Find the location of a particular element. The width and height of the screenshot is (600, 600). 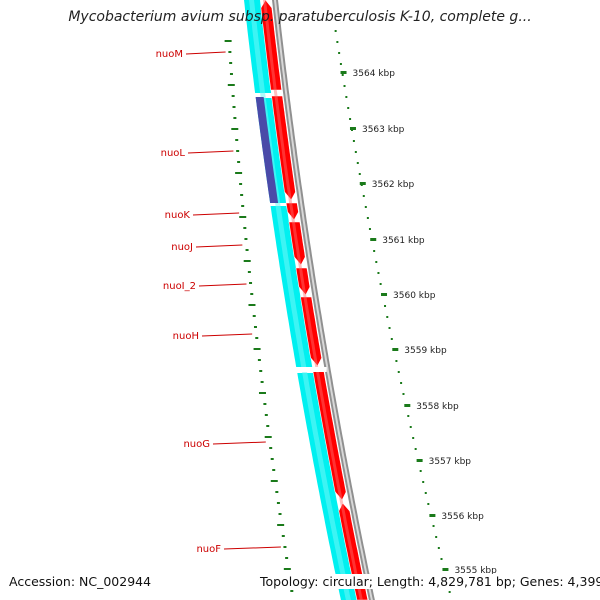

highlighted-feature is located at coordinates (267, 150).